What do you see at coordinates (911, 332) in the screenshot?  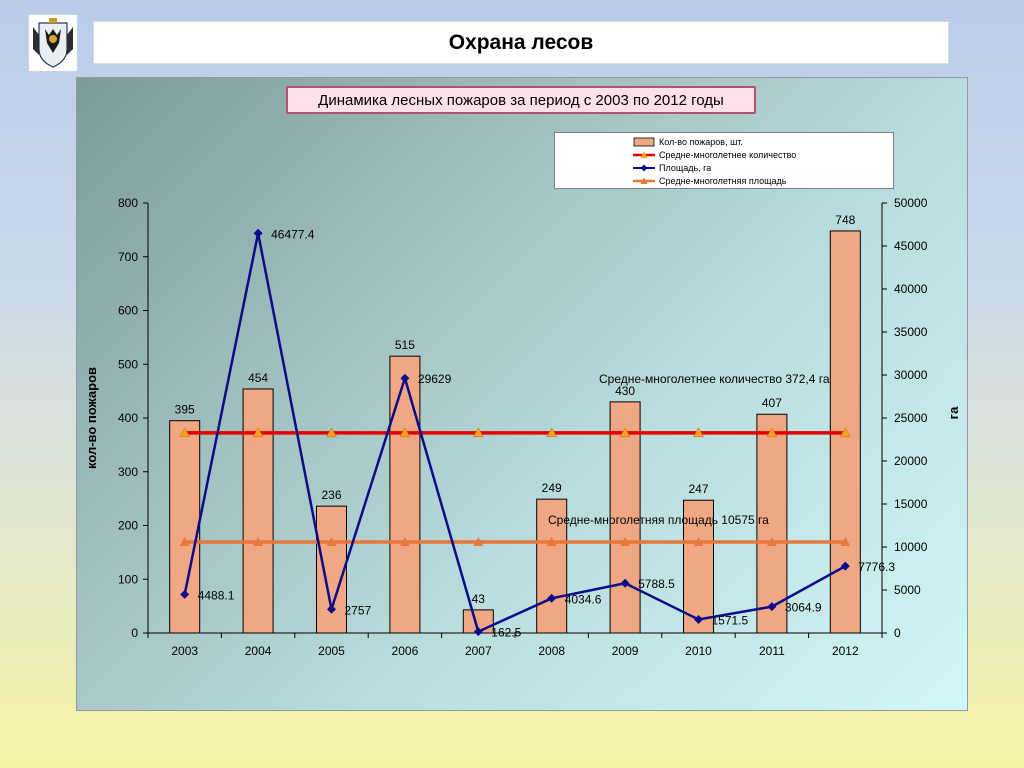 I see `y-right-tick-label: 35000` at bounding box center [911, 332].